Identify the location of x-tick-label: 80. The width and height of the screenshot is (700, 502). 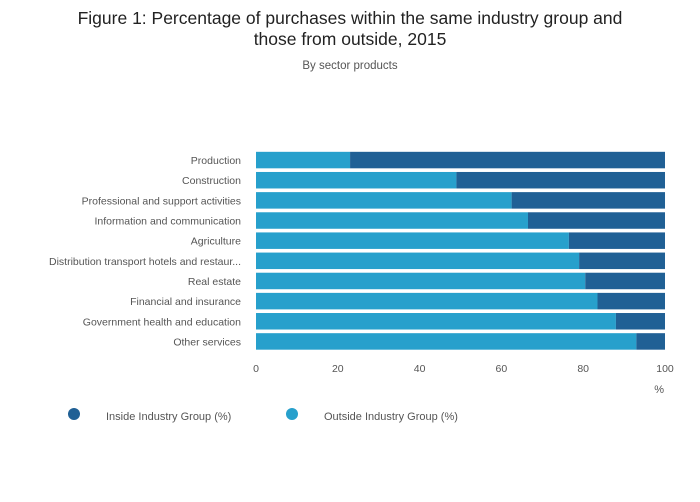
(583, 369).